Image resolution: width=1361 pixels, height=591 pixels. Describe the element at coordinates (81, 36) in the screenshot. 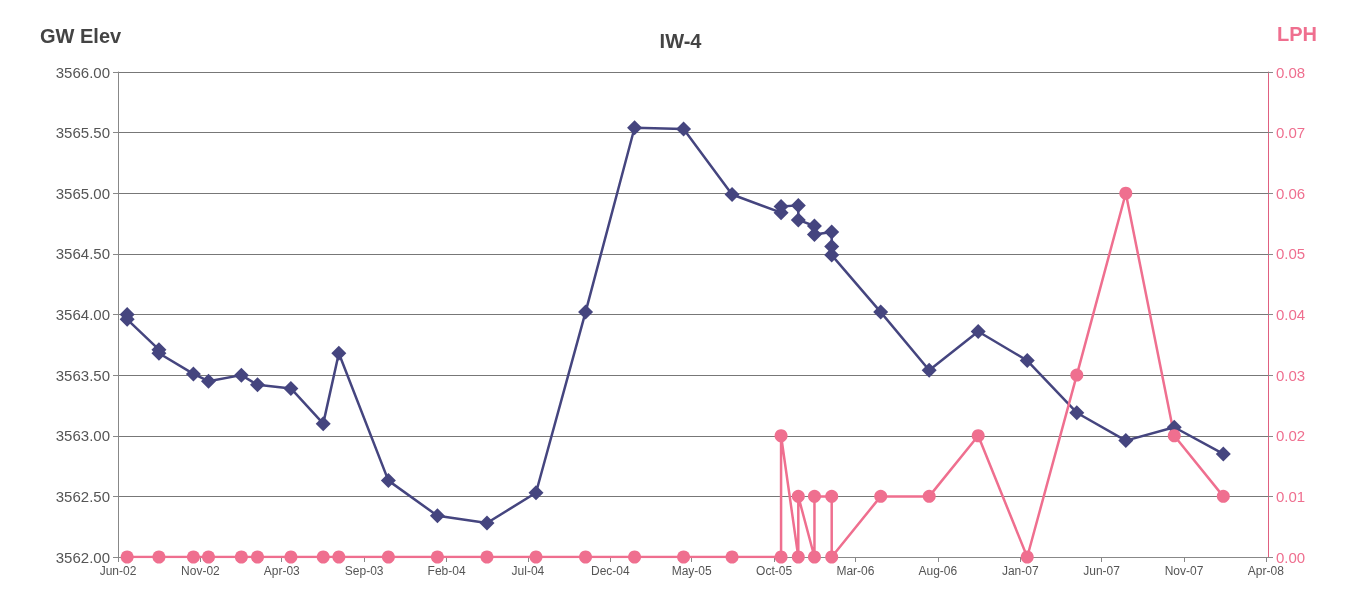

I see `y-axis-title: GW Elev` at that location.